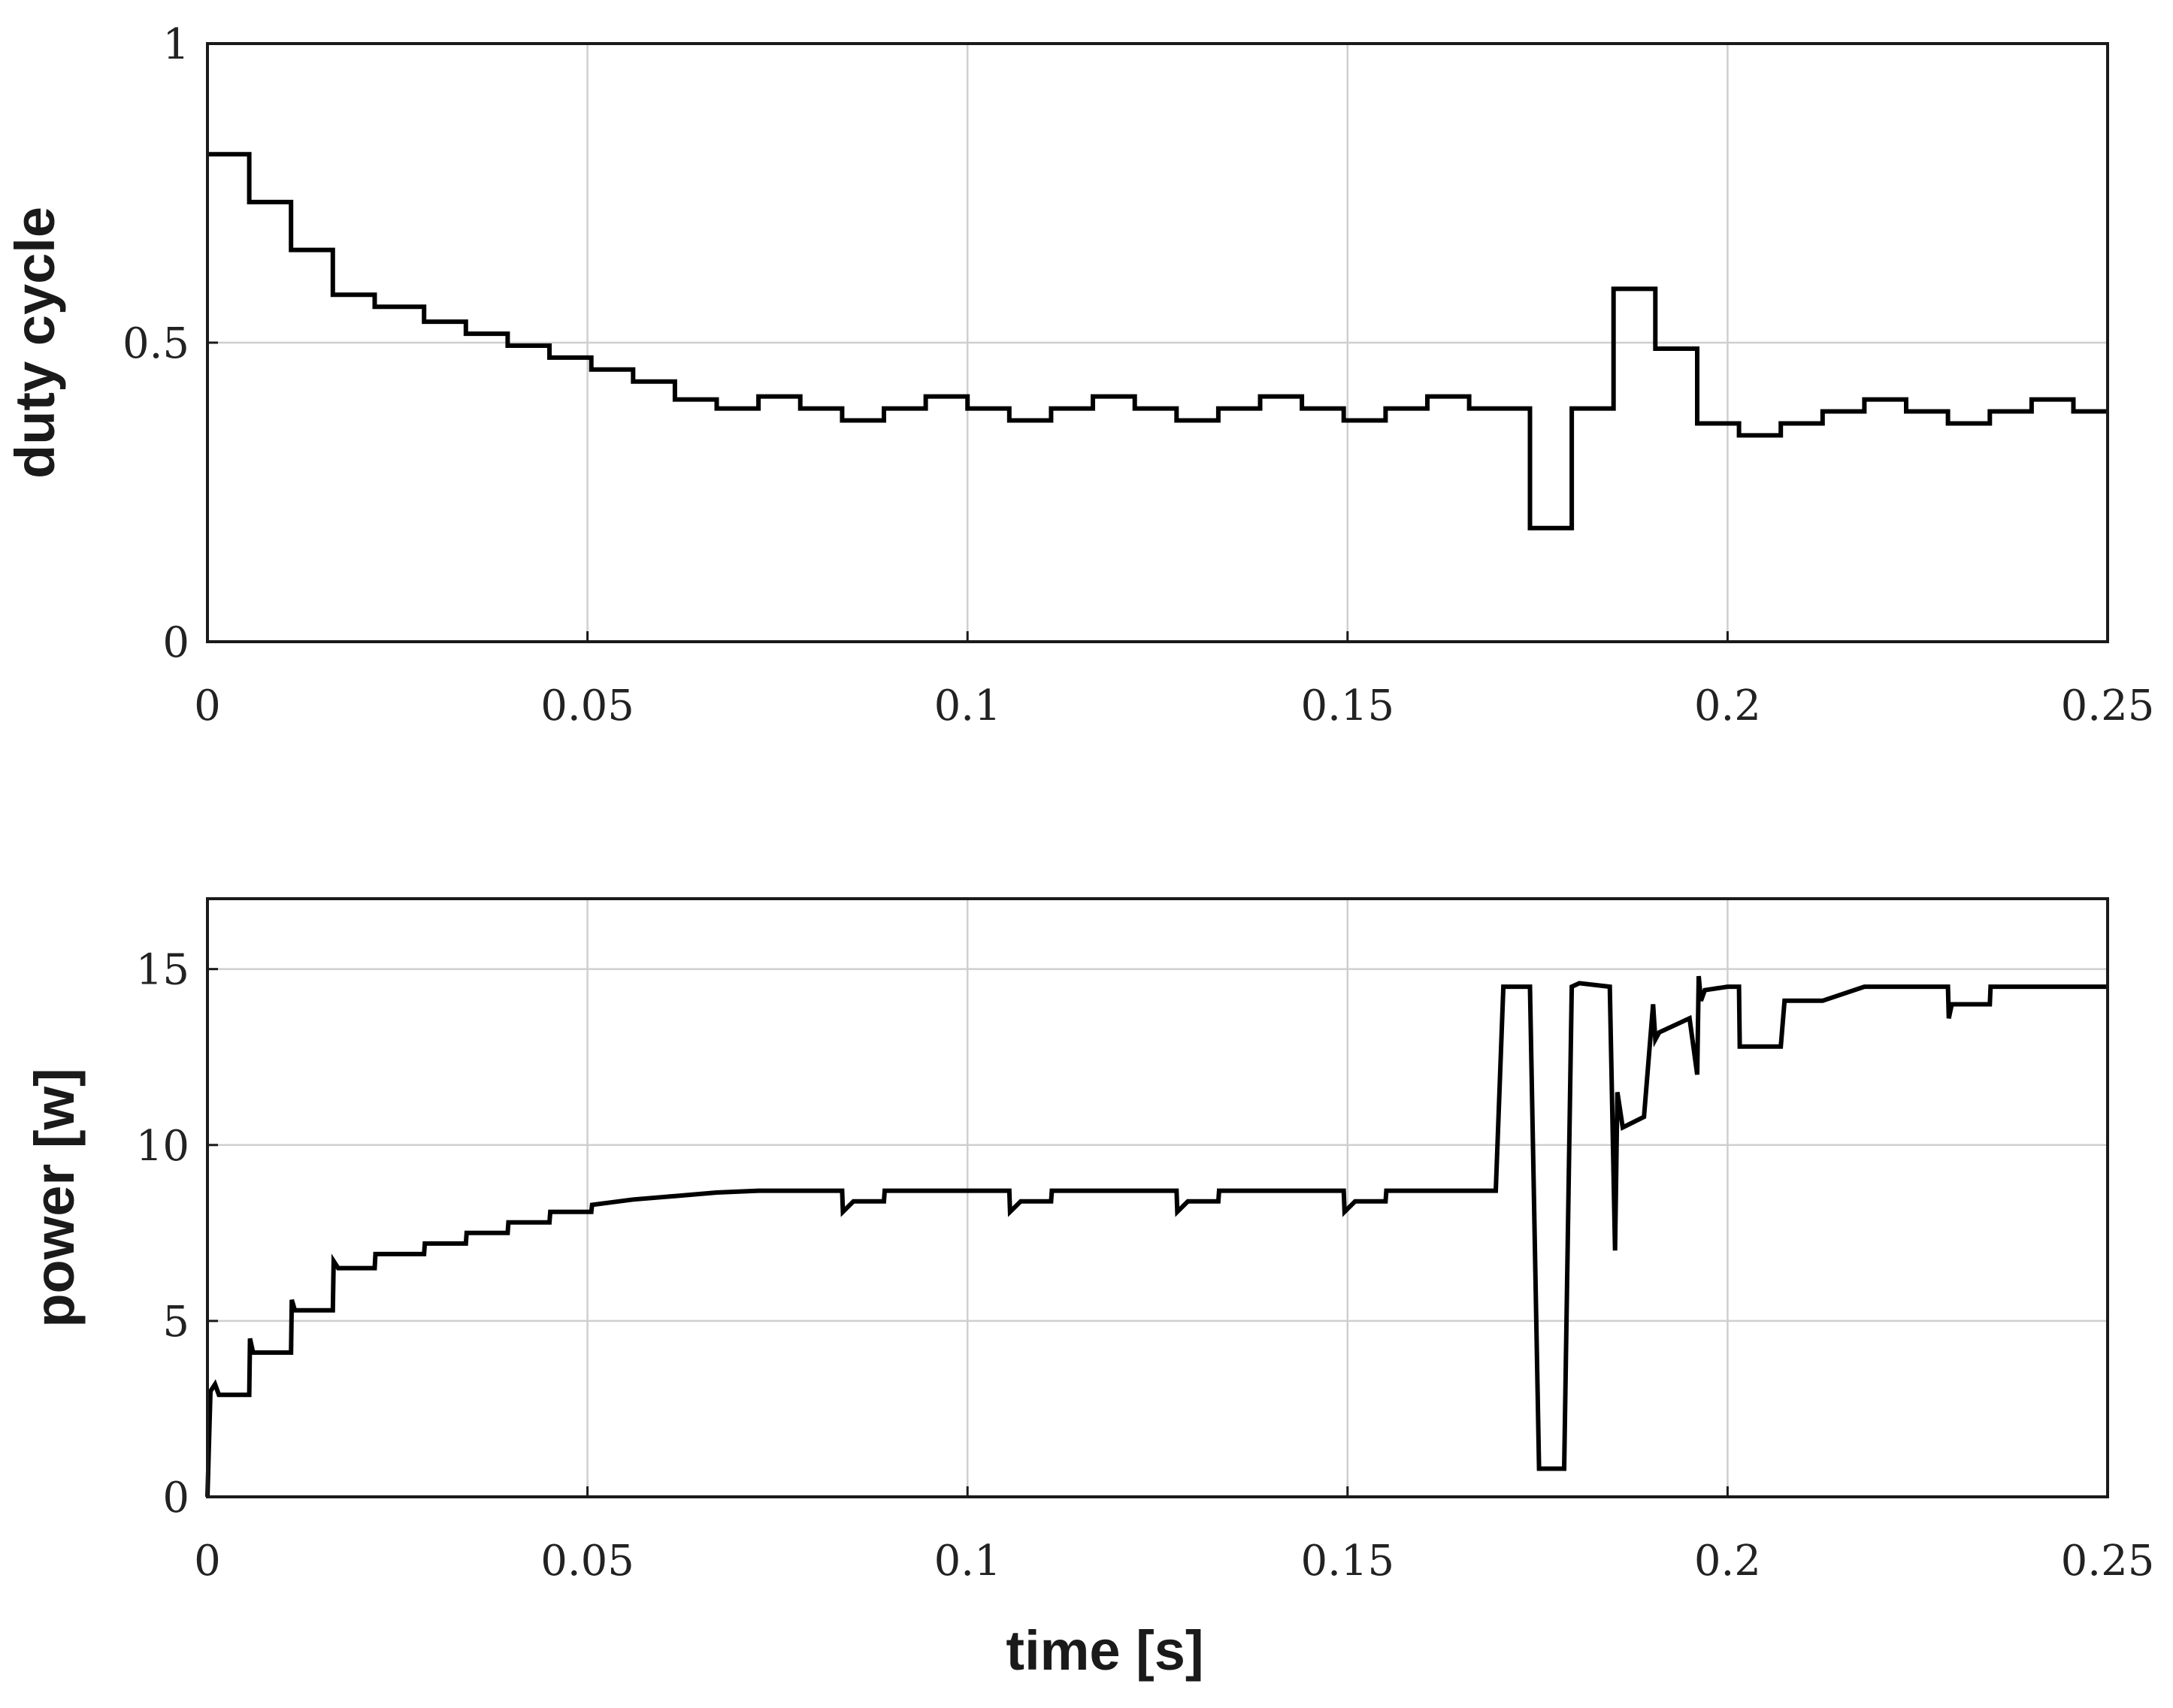 The width and height of the screenshot is (2173, 1708). What do you see at coordinates (162, 970) in the screenshot?
I see `power-y-tick-label: 15` at bounding box center [162, 970].